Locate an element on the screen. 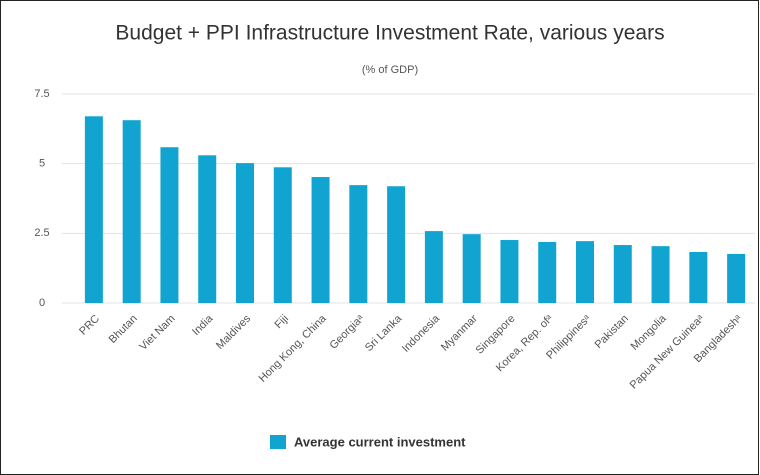  y-tick-label: 2.5 is located at coordinates (41, 233).